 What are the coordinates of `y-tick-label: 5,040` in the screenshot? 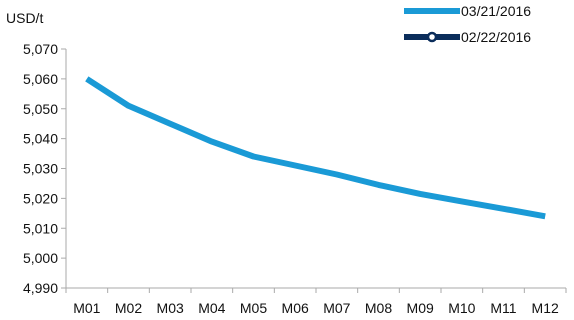 It's located at (40, 139).